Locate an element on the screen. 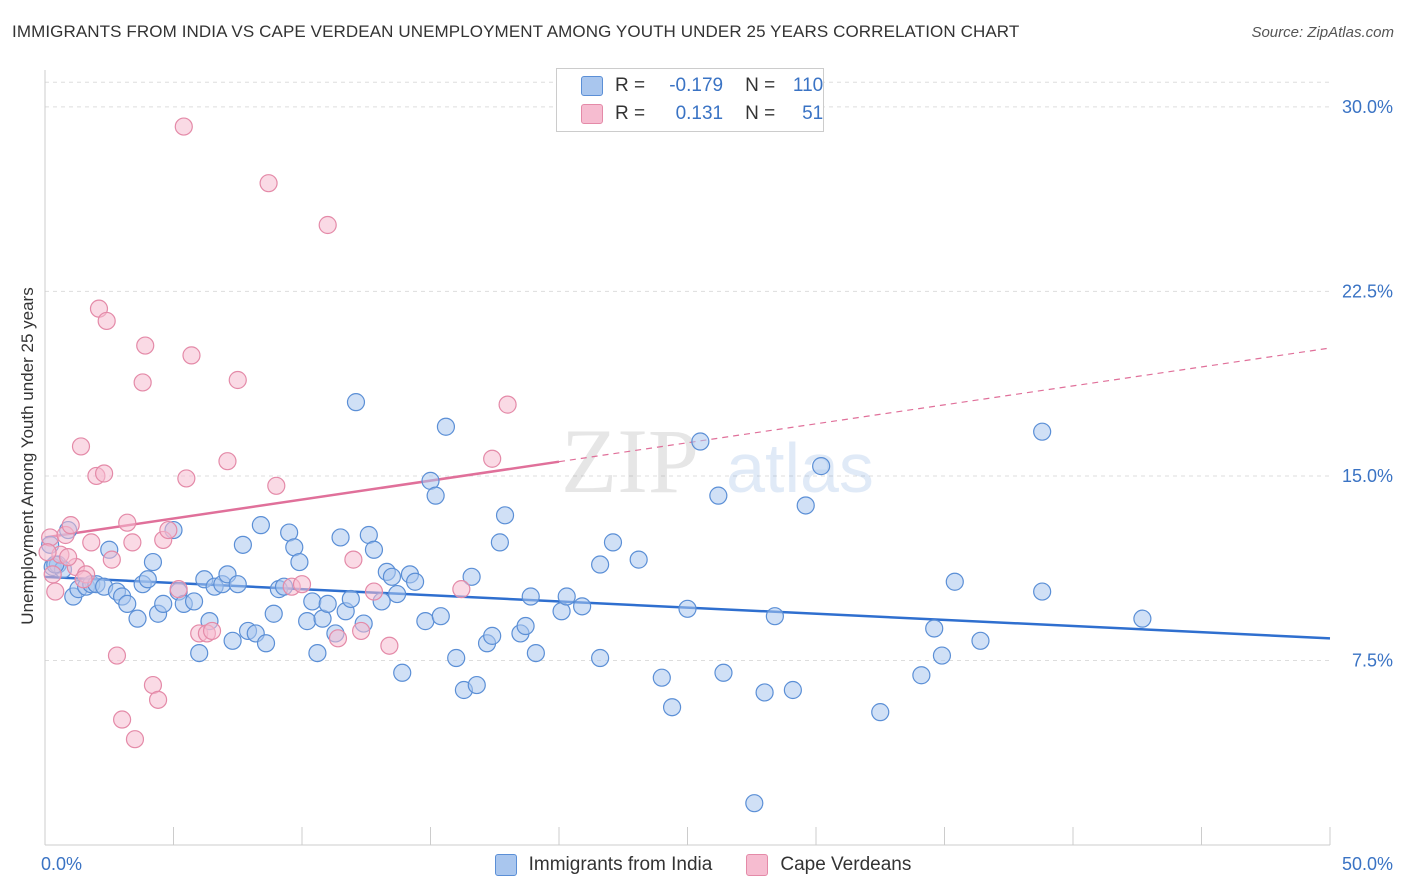 Image resolution: width=1406 pixels, height=892 pixels. y-tick-label: 22.5% is located at coordinates (1367, 291).